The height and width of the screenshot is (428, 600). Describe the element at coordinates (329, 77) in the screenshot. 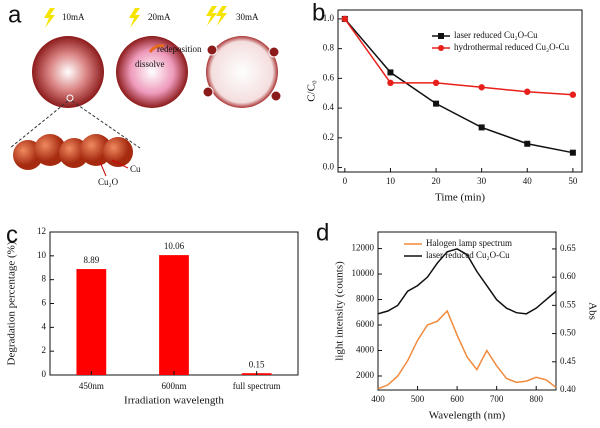

I see `y-tick-label: 0.6` at that location.